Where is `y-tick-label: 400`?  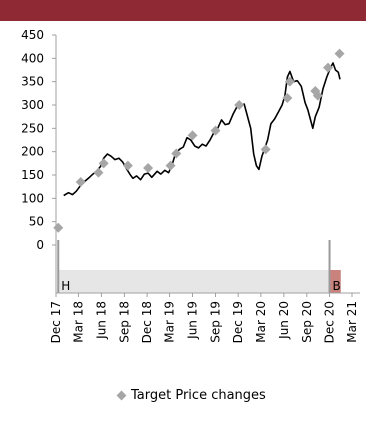
y-tick-label: 400 is located at coordinates (32, 58).